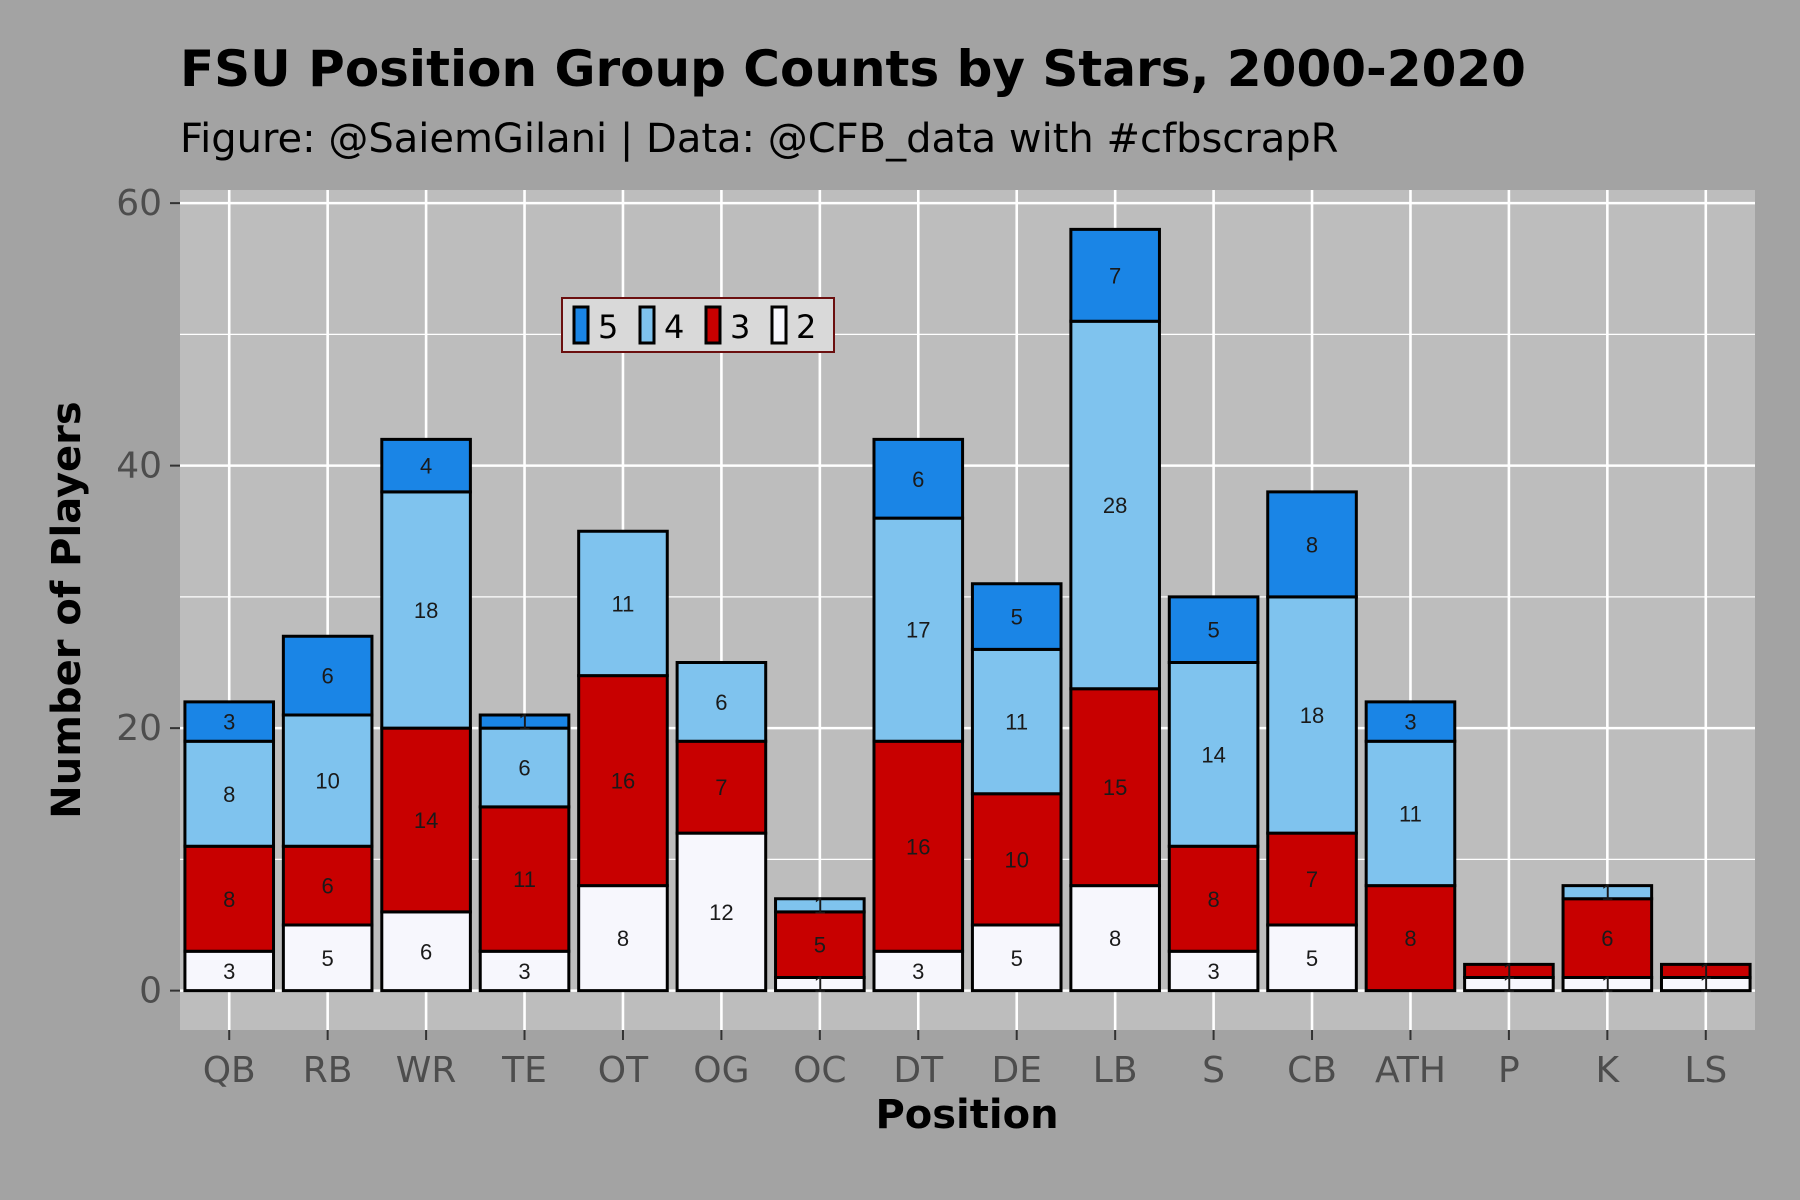 The height and width of the screenshot is (1200, 1800). Describe the element at coordinates (1213, 1070) in the screenshot. I see `x-tick-label: S` at that location.